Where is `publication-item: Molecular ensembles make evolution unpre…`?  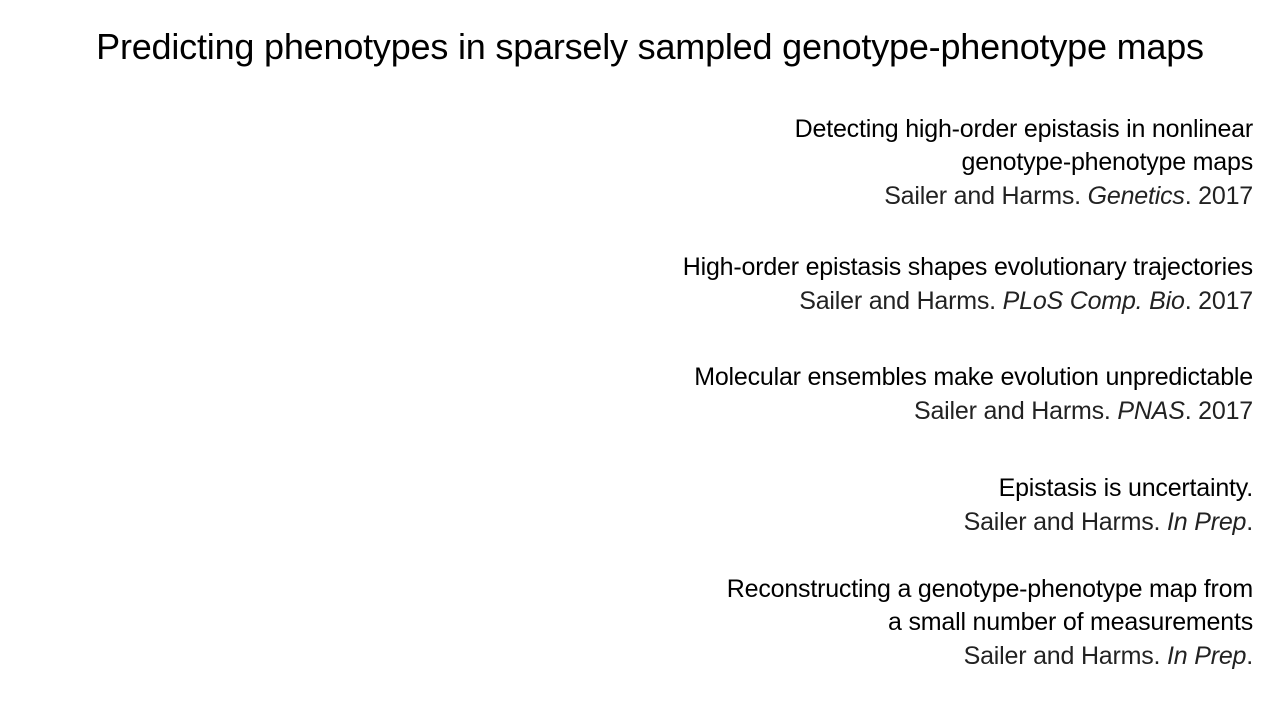 publication-item: Molecular ensembles make evolution unpre… is located at coordinates (873, 394).